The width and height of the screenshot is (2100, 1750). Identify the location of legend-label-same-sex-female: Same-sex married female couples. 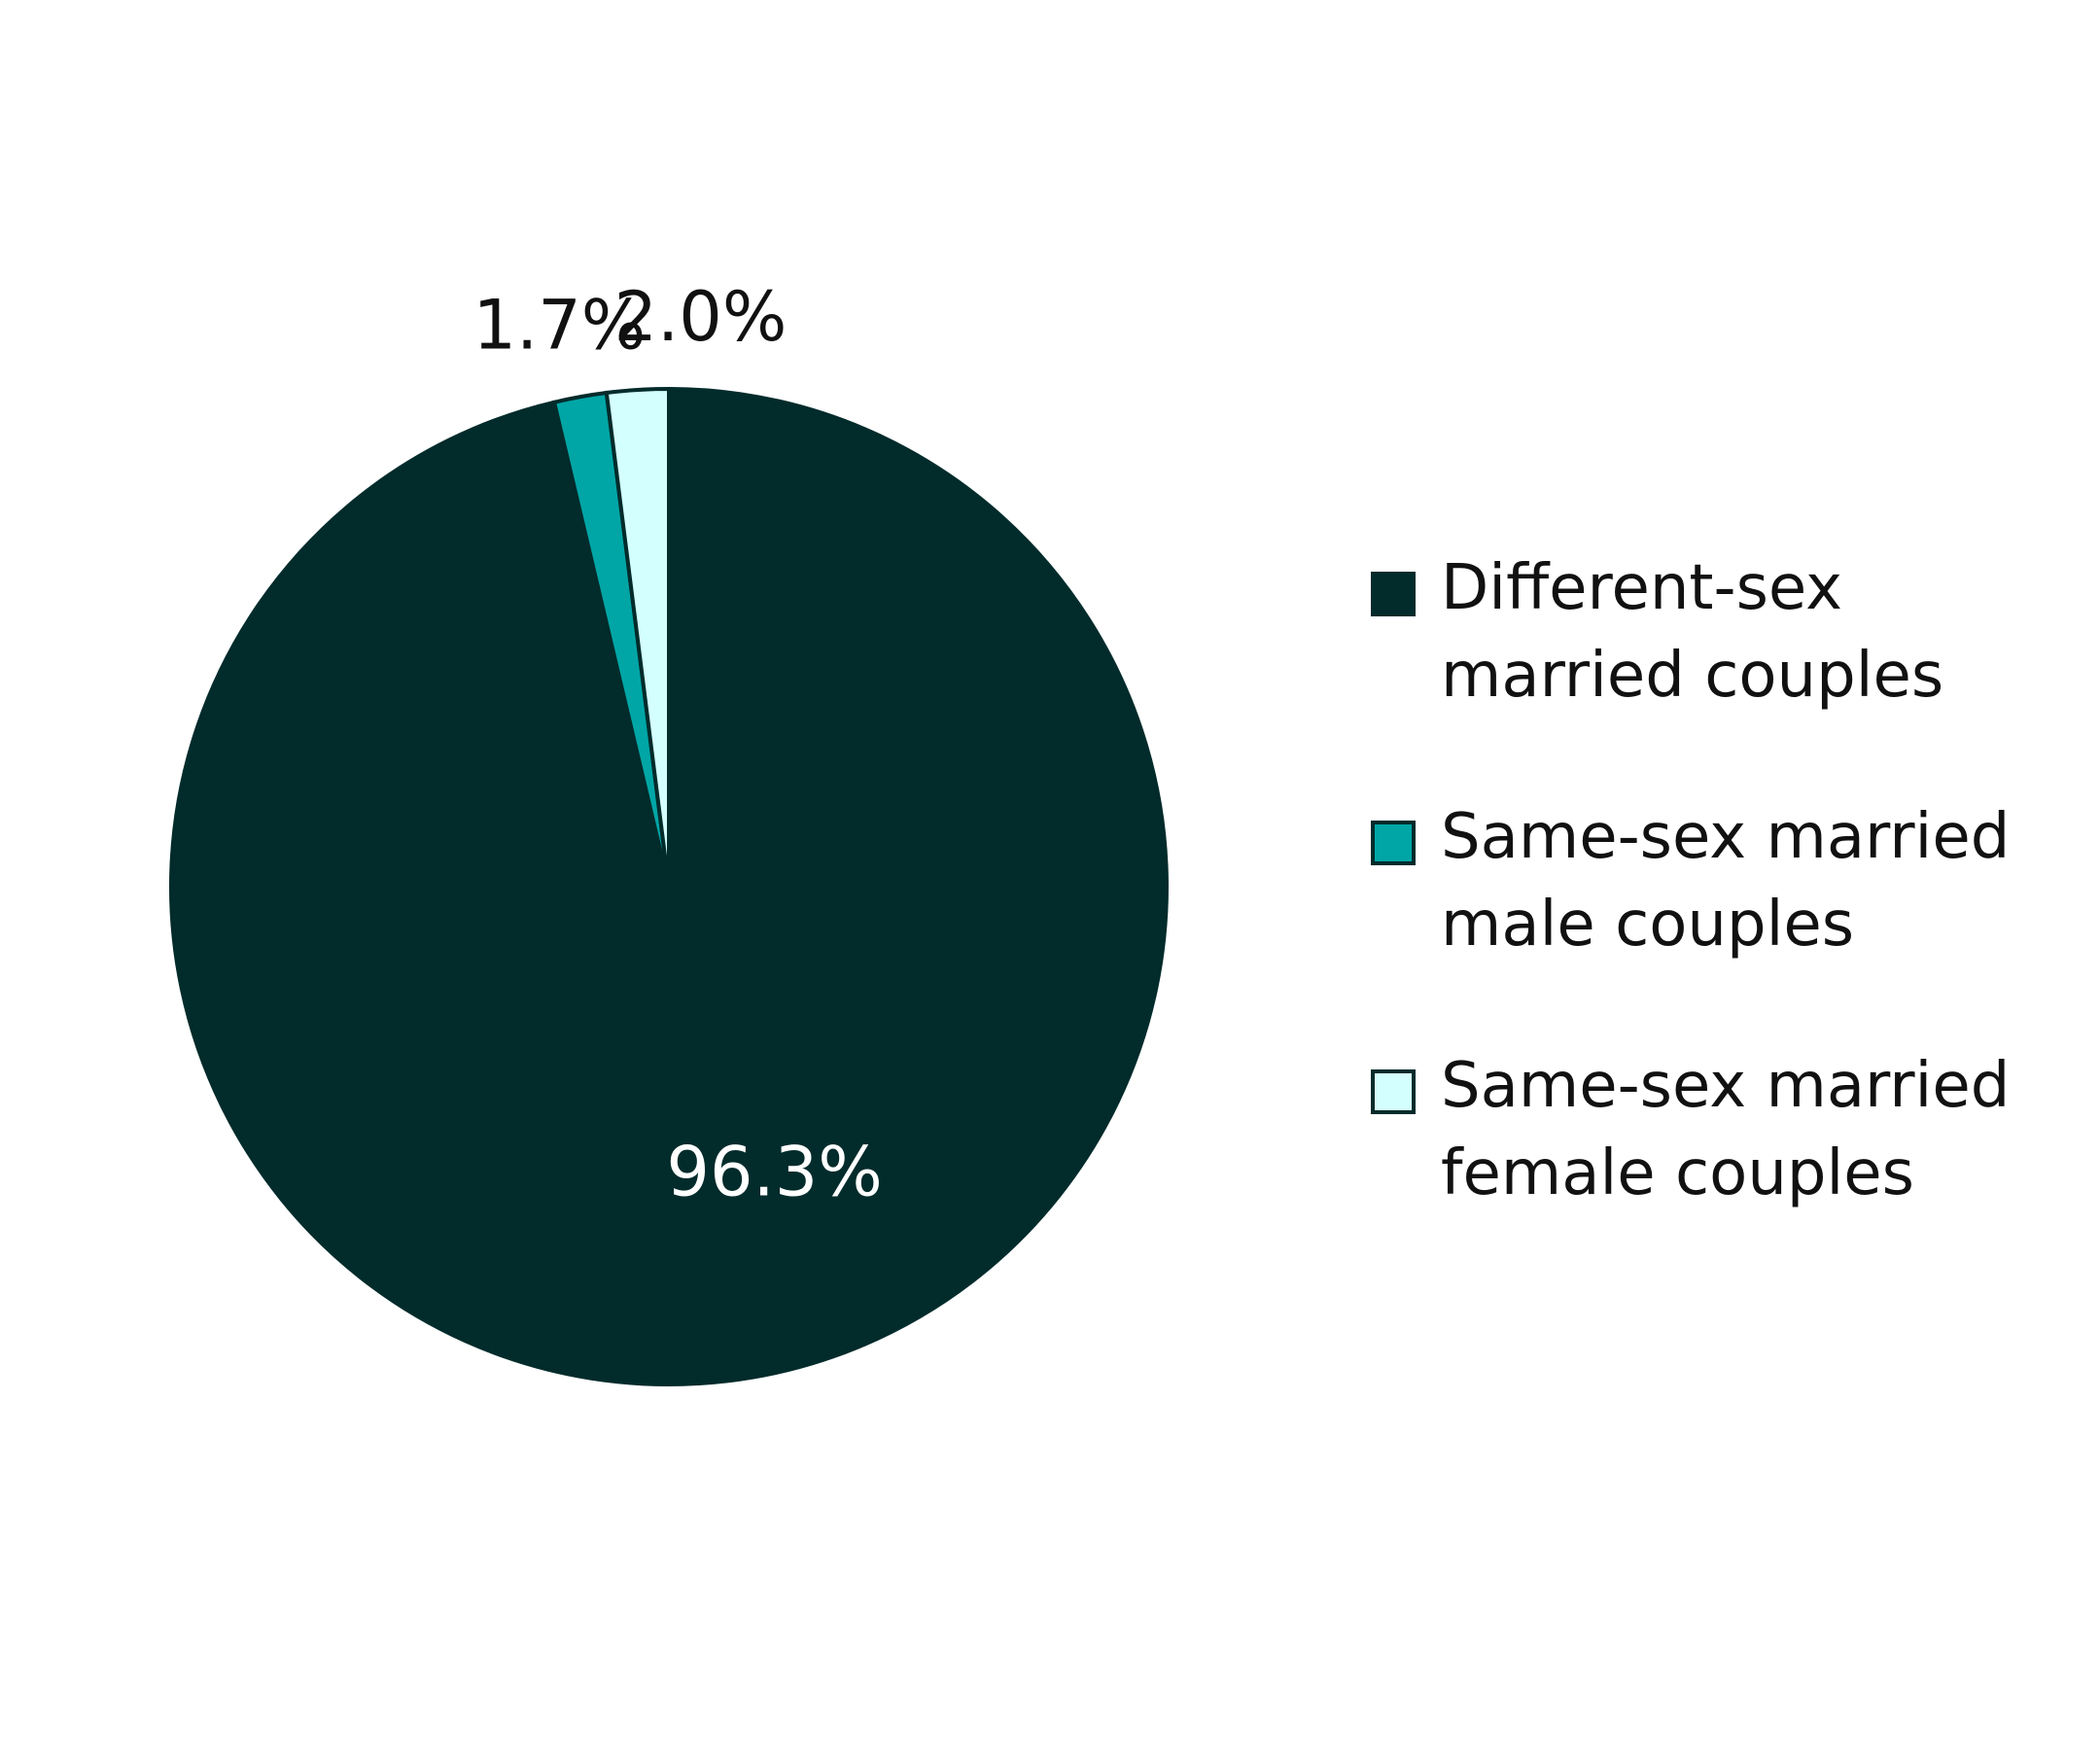
(1726, 1129).